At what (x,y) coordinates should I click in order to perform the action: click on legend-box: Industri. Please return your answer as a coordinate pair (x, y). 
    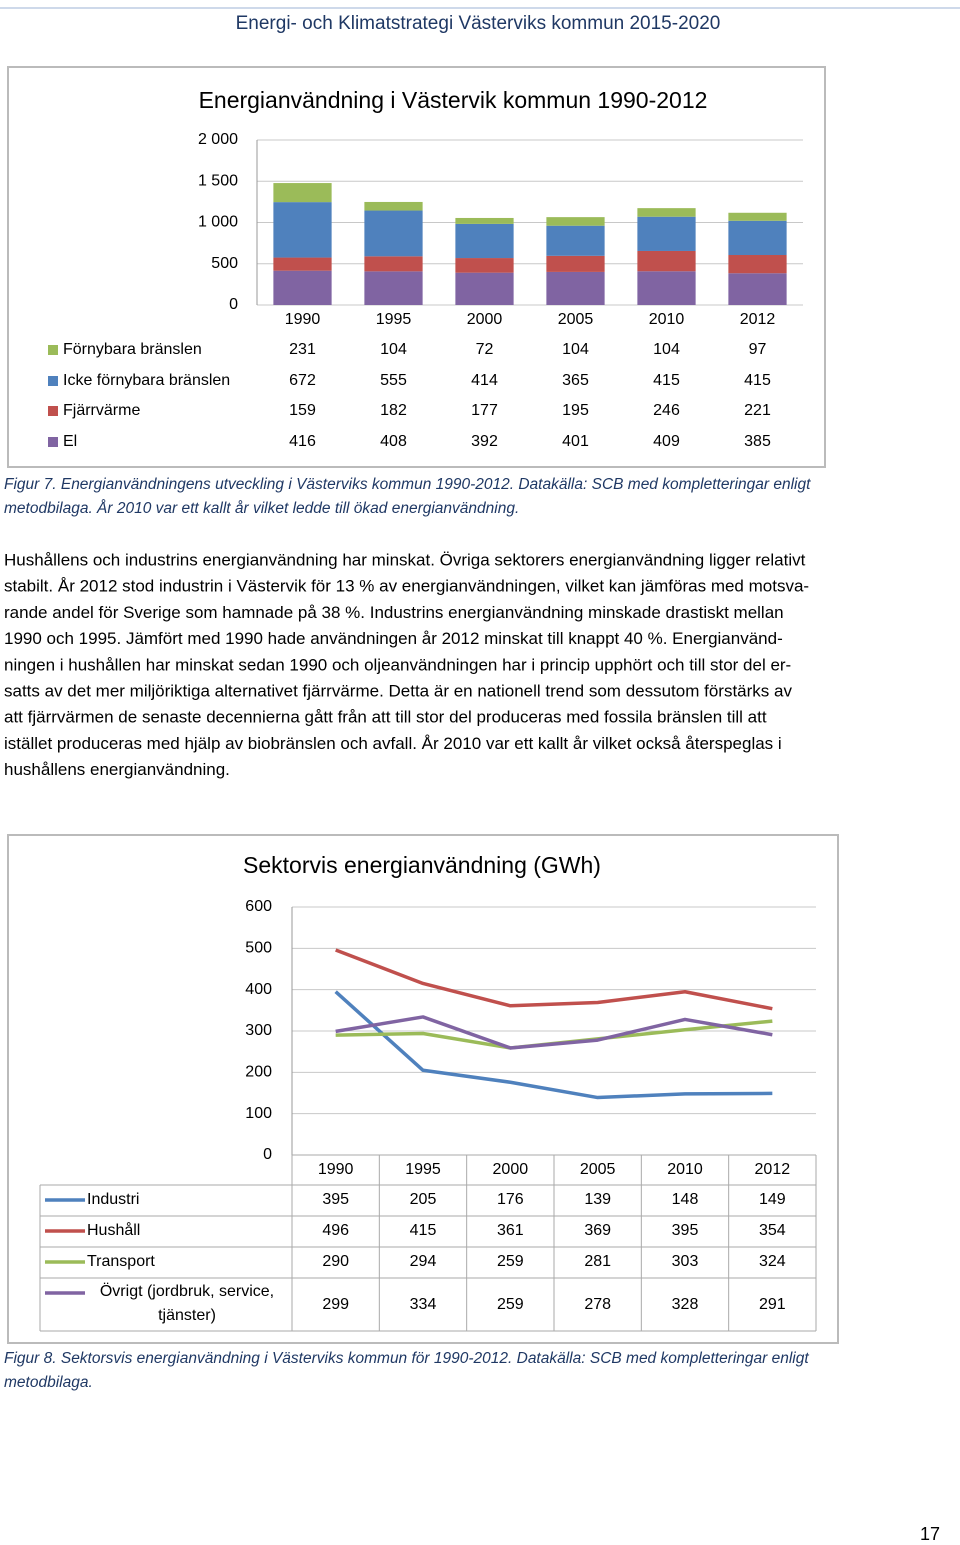
    Looking at the image, I should click on (113, 1199).